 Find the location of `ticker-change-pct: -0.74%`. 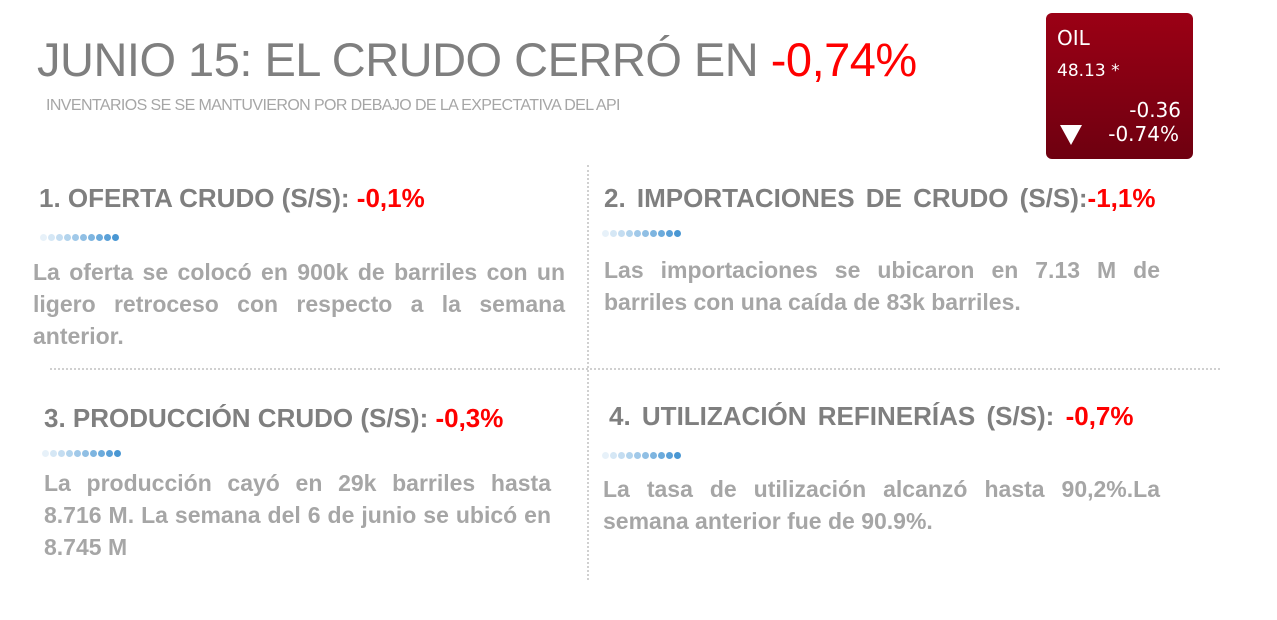

ticker-change-pct: -0.74% is located at coordinates (1143, 134).